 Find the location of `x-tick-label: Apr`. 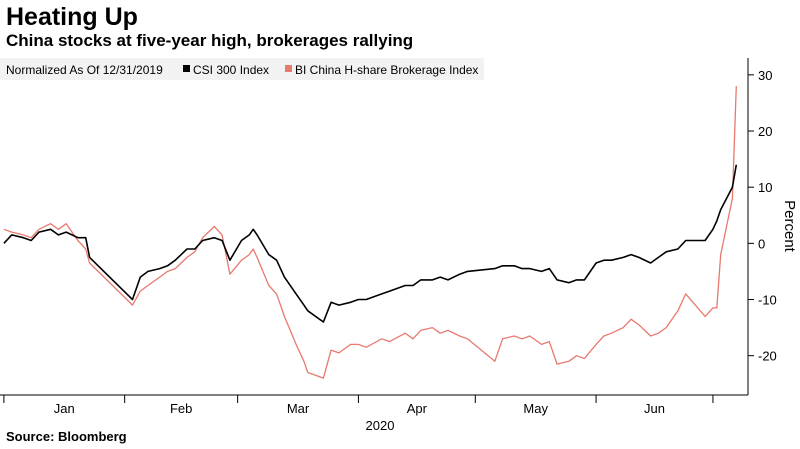

x-tick-label: Apr is located at coordinates (417, 408).